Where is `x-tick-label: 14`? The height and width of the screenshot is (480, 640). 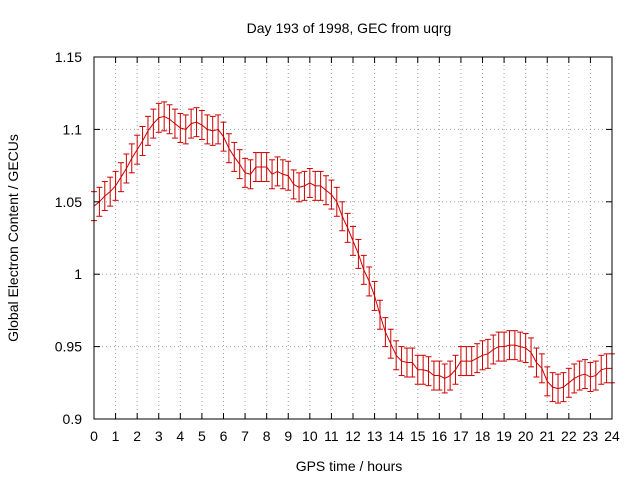
x-tick-label: 14 is located at coordinates (396, 436).